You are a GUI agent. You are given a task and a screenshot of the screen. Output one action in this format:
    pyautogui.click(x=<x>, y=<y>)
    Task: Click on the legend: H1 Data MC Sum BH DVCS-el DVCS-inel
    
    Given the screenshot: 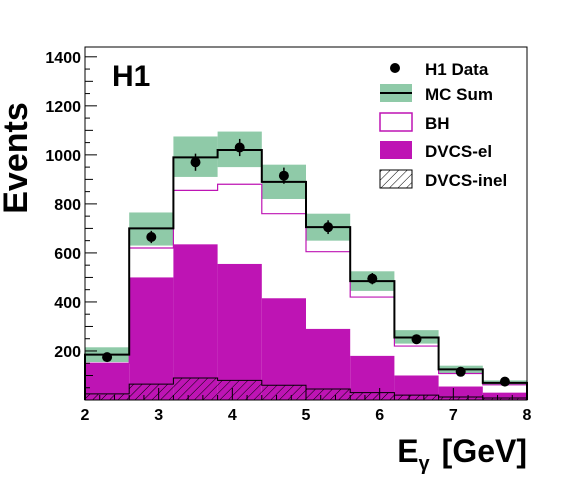 What is the action you would take?
    pyautogui.click(x=443, y=125)
    